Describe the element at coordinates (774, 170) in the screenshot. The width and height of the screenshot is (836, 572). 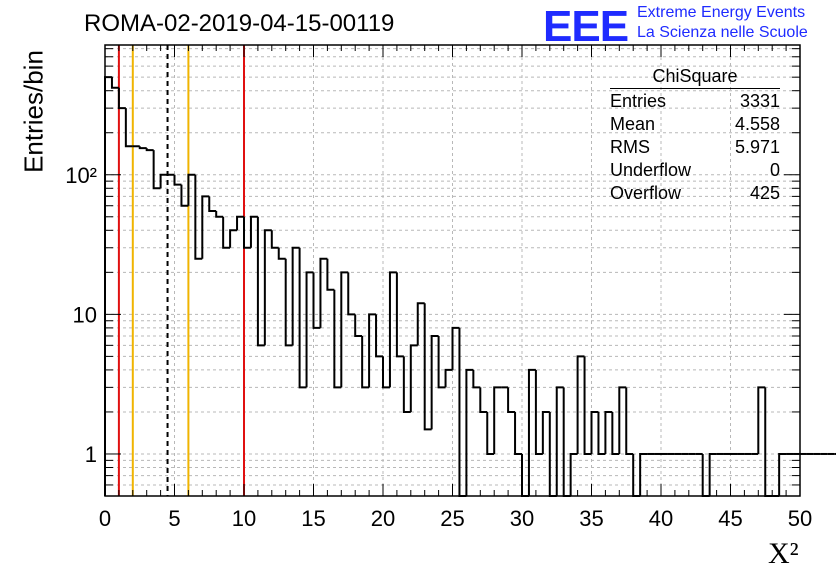
I see `stats-value: 0` at that location.